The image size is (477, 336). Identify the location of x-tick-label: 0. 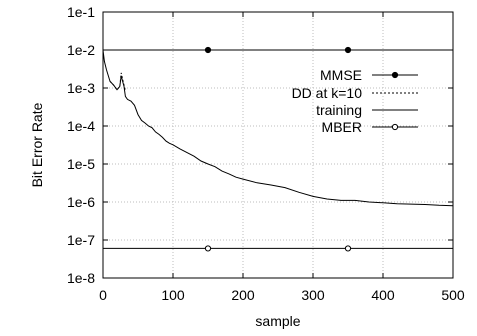
(103, 295).